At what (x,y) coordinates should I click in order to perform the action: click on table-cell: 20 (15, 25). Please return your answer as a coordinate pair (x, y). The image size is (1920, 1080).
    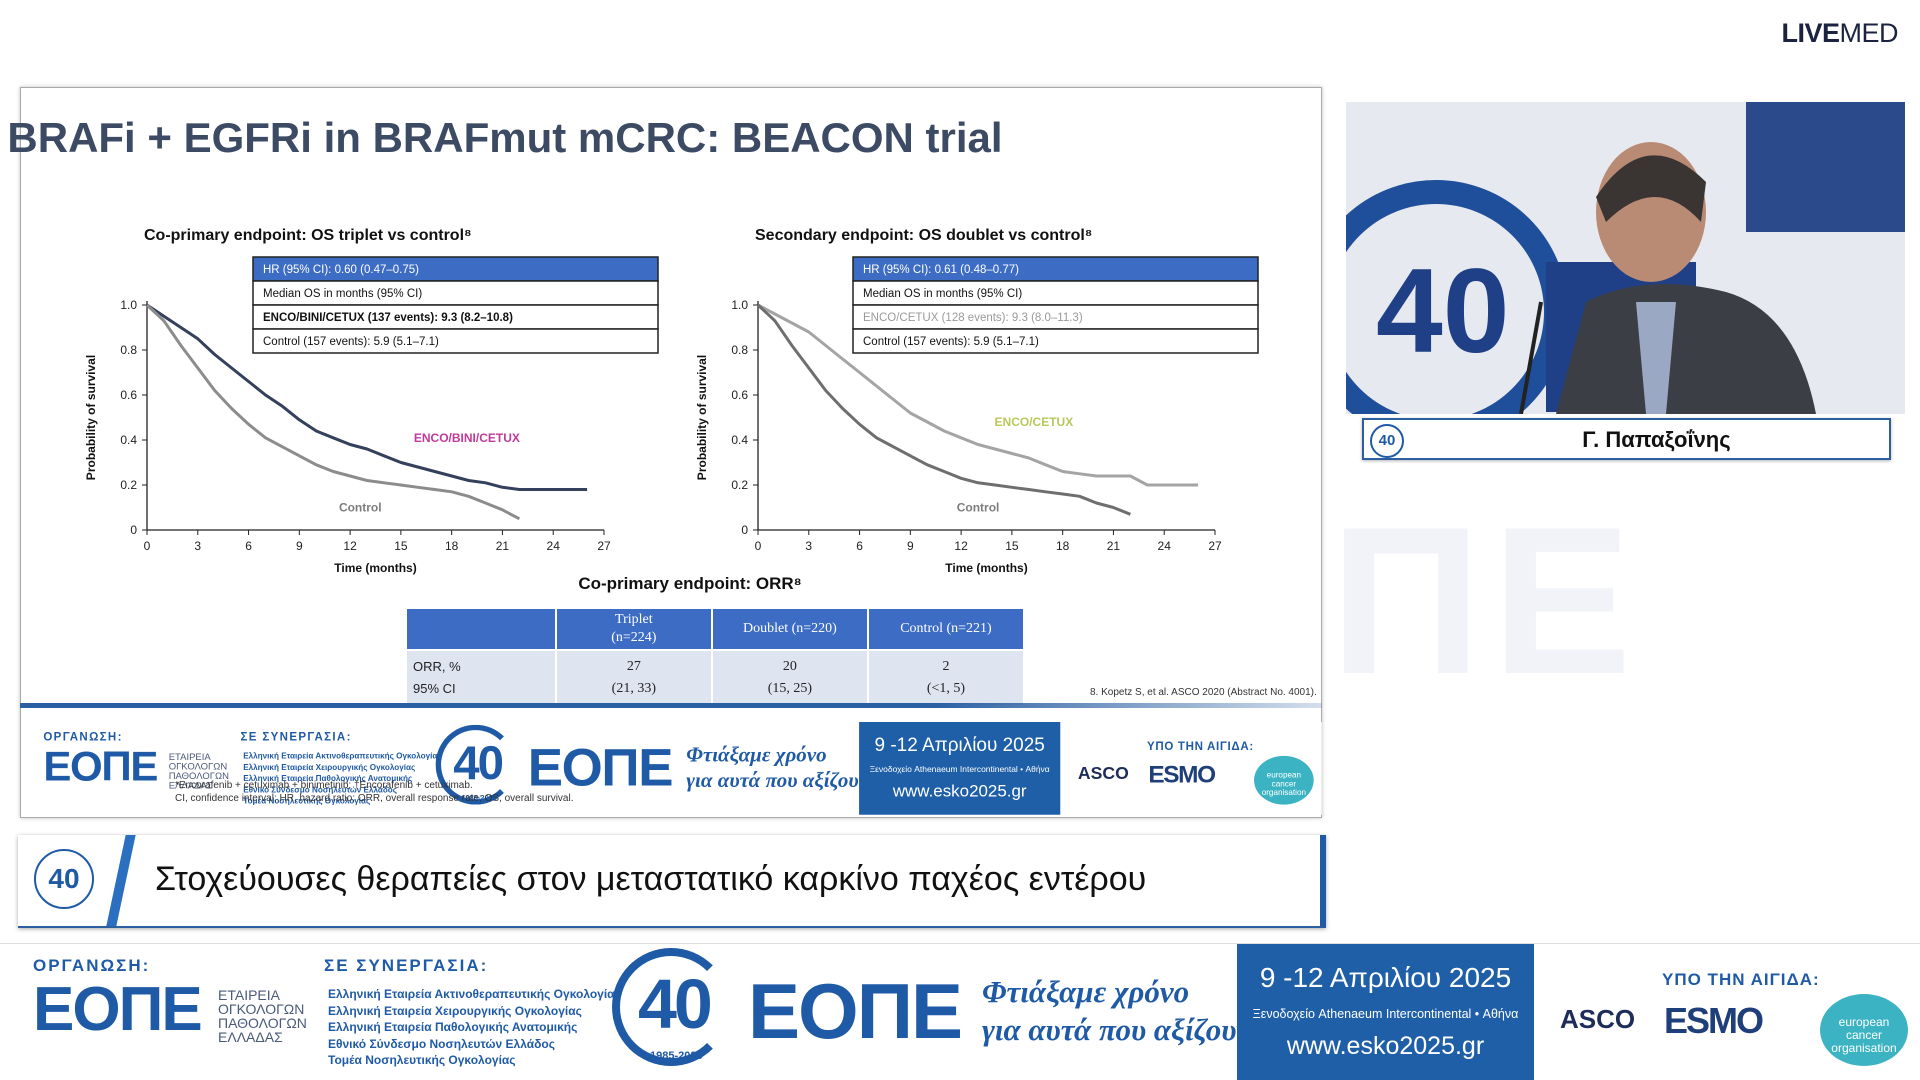
    Looking at the image, I should click on (789, 678).